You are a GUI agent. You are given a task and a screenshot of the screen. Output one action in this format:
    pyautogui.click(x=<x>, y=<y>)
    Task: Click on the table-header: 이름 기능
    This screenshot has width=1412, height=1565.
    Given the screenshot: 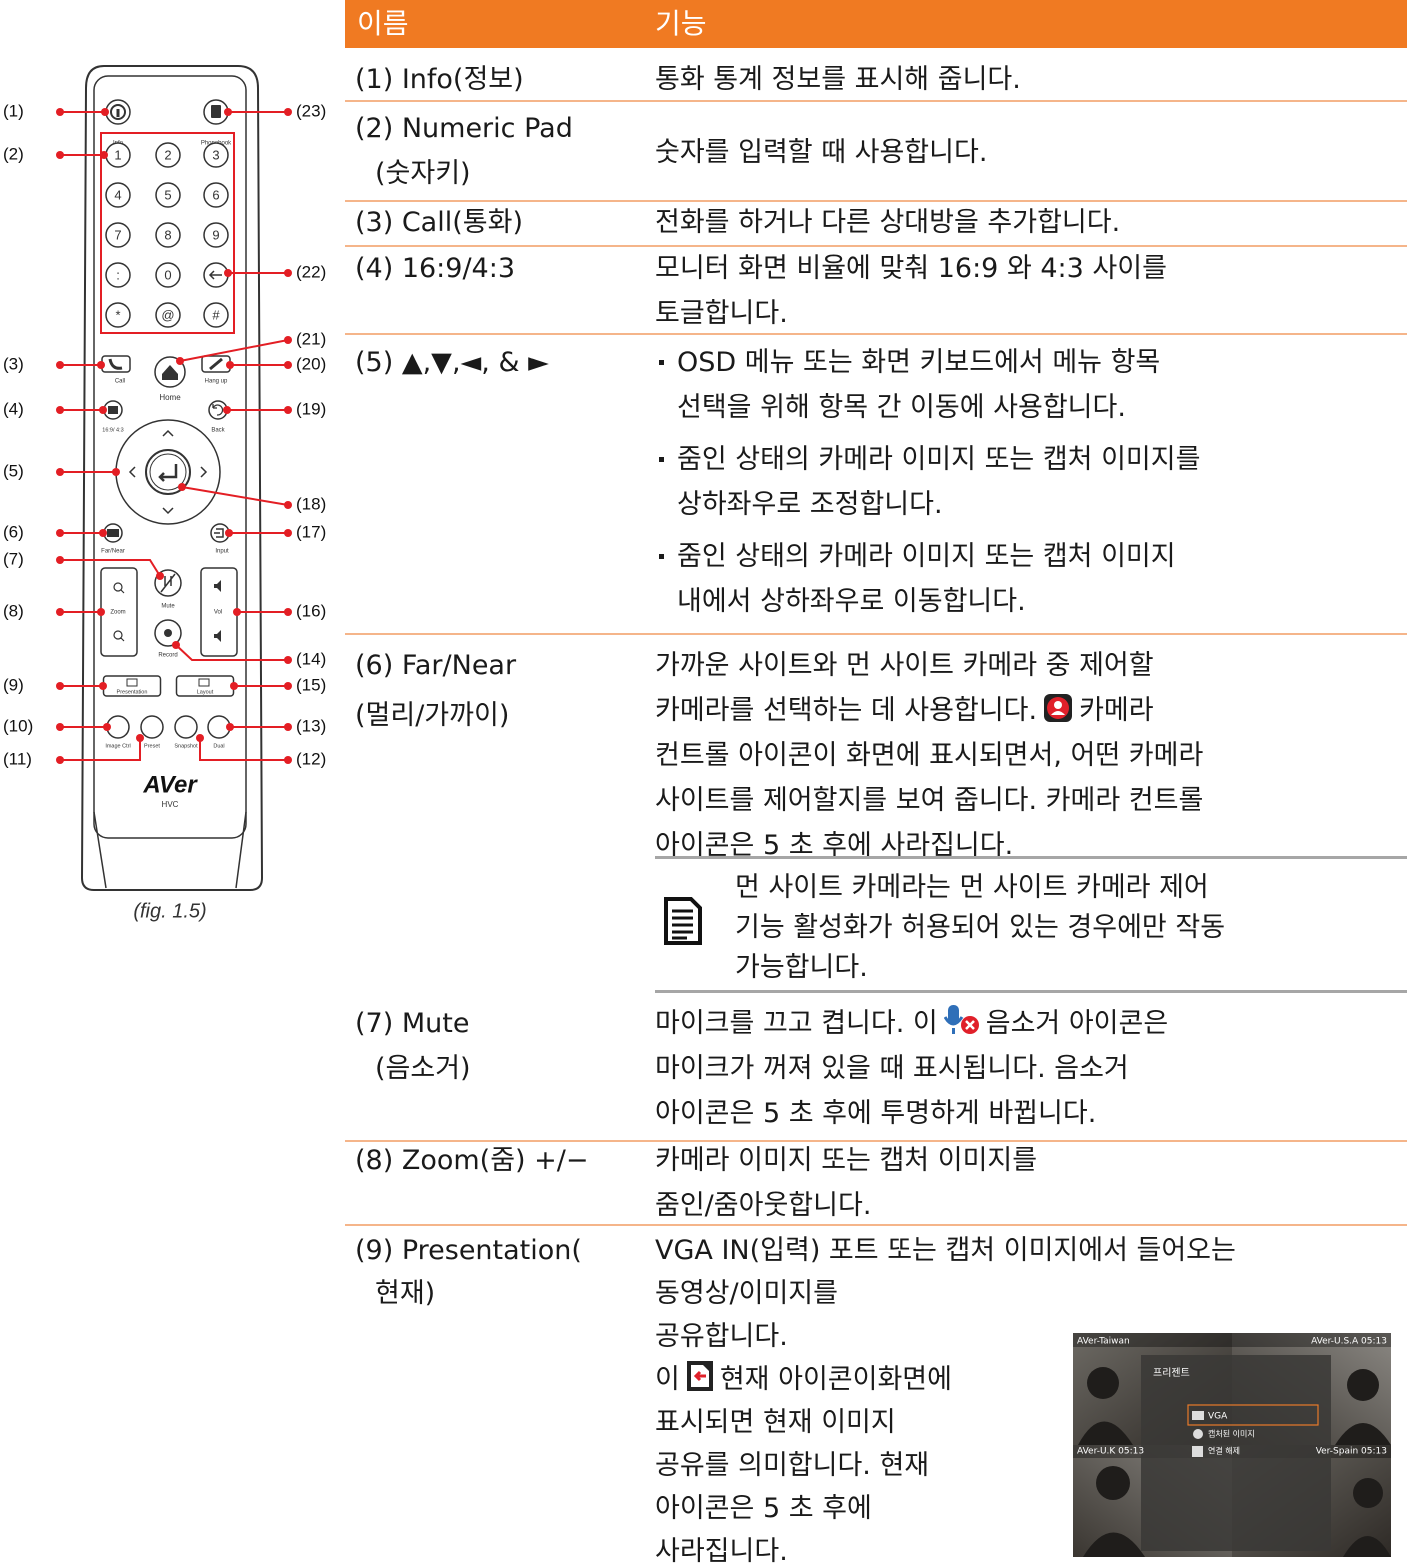 What is the action you would take?
    pyautogui.click(x=876, y=24)
    